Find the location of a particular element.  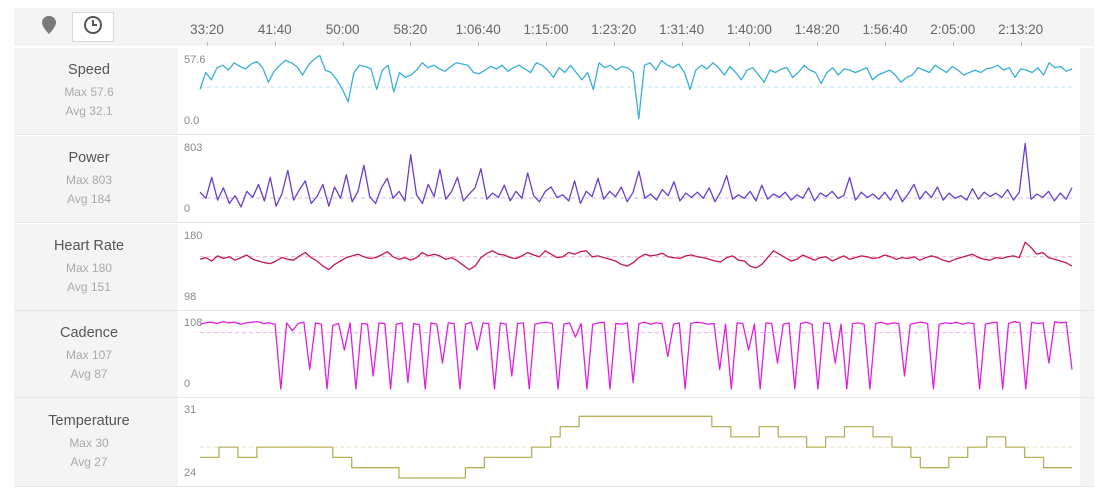

heart-rate-y-max-label: 180 is located at coordinates (193, 236).